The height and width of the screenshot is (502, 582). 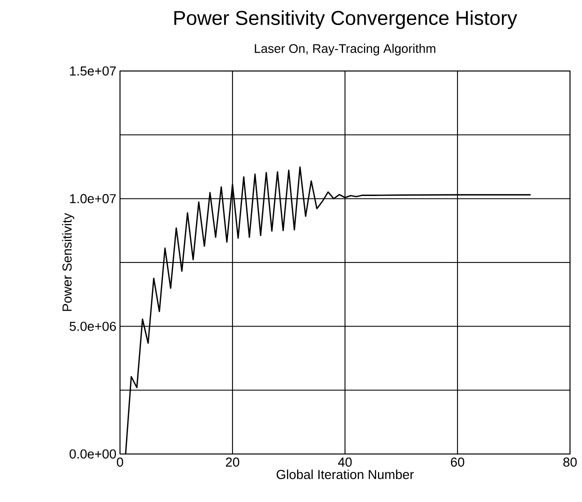 What do you see at coordinates (233, 462) in the screenshot?
I see `x-tick-label: 20` at bounding box center [233, 462].